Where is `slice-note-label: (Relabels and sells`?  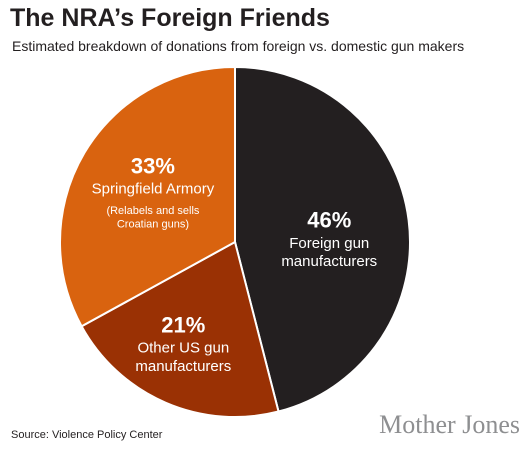 slice-note-label: (Relabels and sells is located at coordinates (152, 211).